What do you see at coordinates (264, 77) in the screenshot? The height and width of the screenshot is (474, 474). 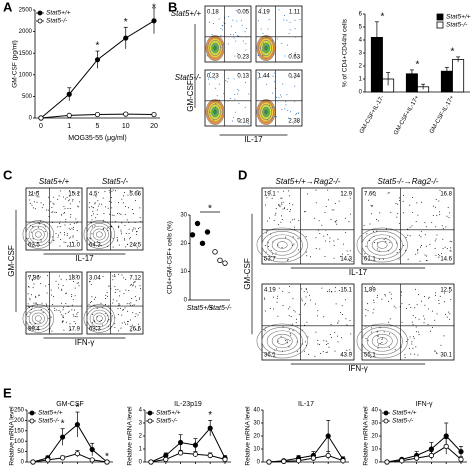 I see `quadrant-percent: 1.44` at bounding box center [264, 77].